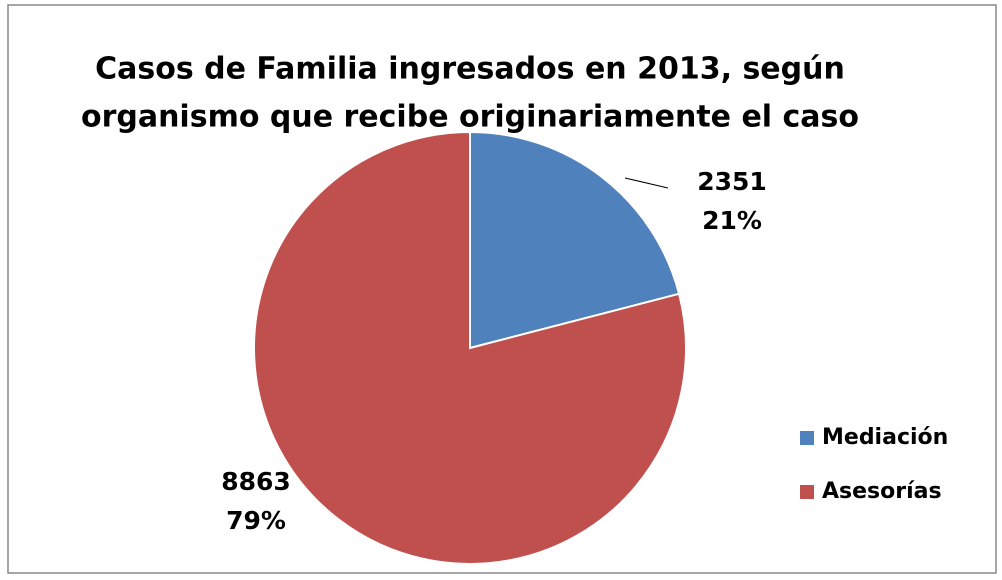 This screenshot has height=580, width=1002. What do you see at coordinates (646, 183) in the screenshot?
I see `leader-line` at bounding box center [646, 183].